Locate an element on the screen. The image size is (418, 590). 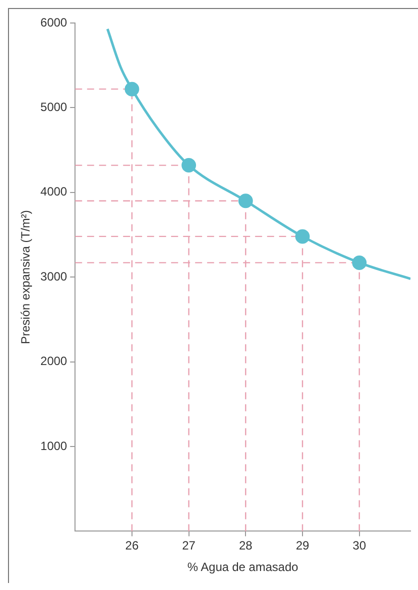
x-tick-label: 28 is located at coordinates (245, 545).